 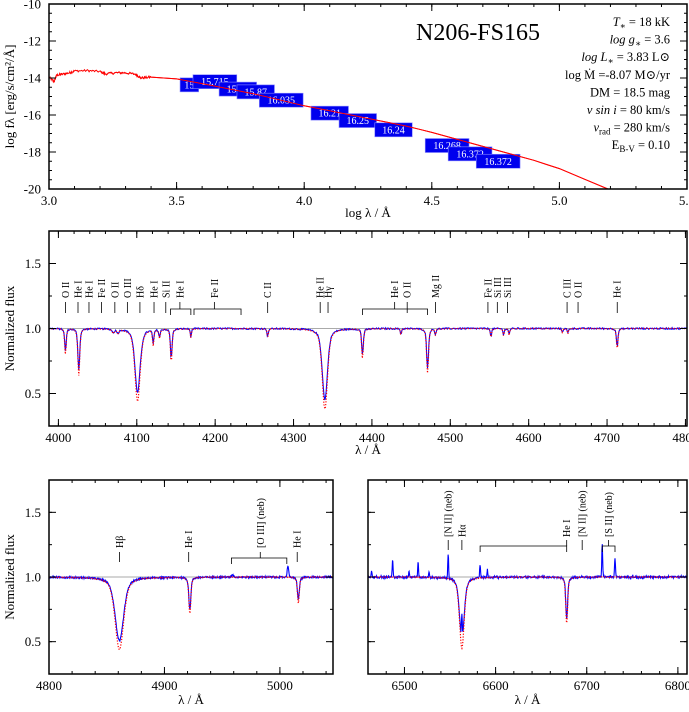 What do you see at coordinates (58, 437) in the screenshot?
I see `x-tick-label: 4000` at bounding box center [58, 437].